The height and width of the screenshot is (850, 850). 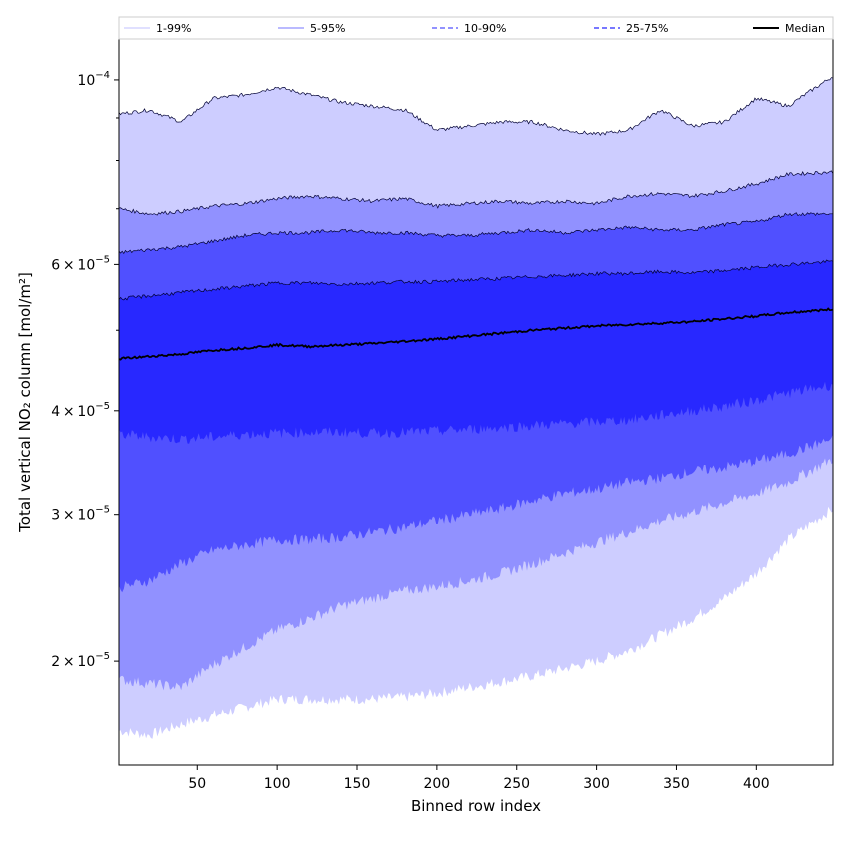 What do you see at coordinates (80, 514) in the screenshot?
I see `y-tick-label: 3 × 10⁻⁵` at bounding box center [80, 514].